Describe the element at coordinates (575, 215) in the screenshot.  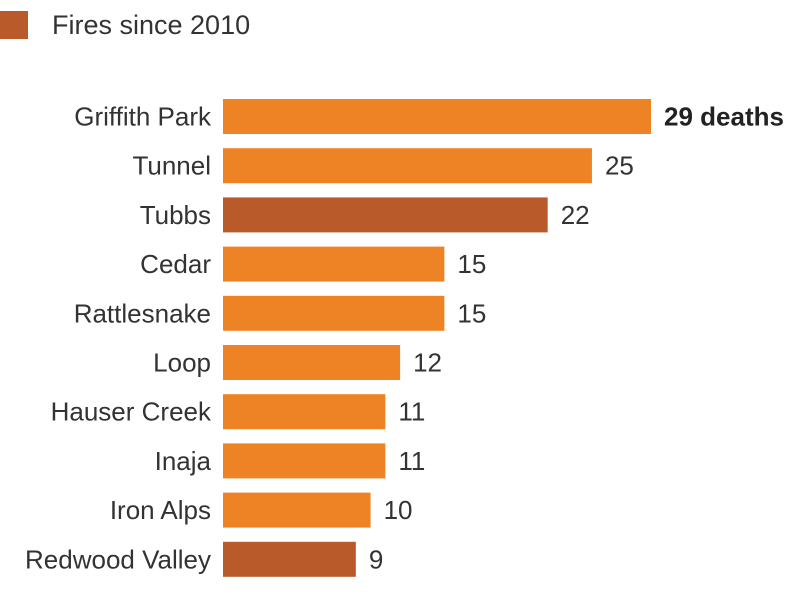
I see `value-label: 22` at that location.